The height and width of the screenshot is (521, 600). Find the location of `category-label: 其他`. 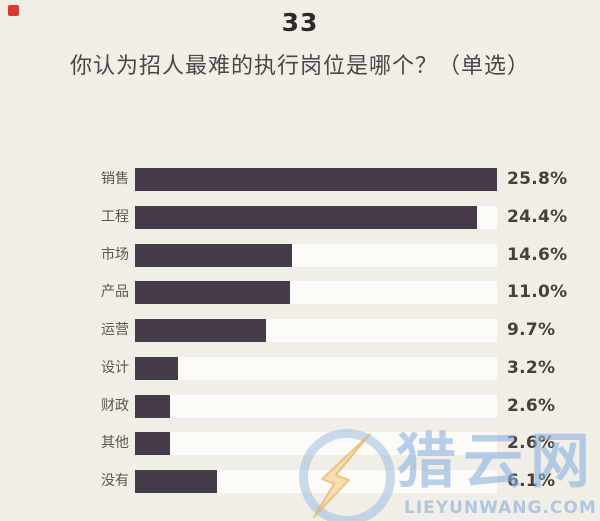

category-label: 其他 is located at coordinates (115, 443).